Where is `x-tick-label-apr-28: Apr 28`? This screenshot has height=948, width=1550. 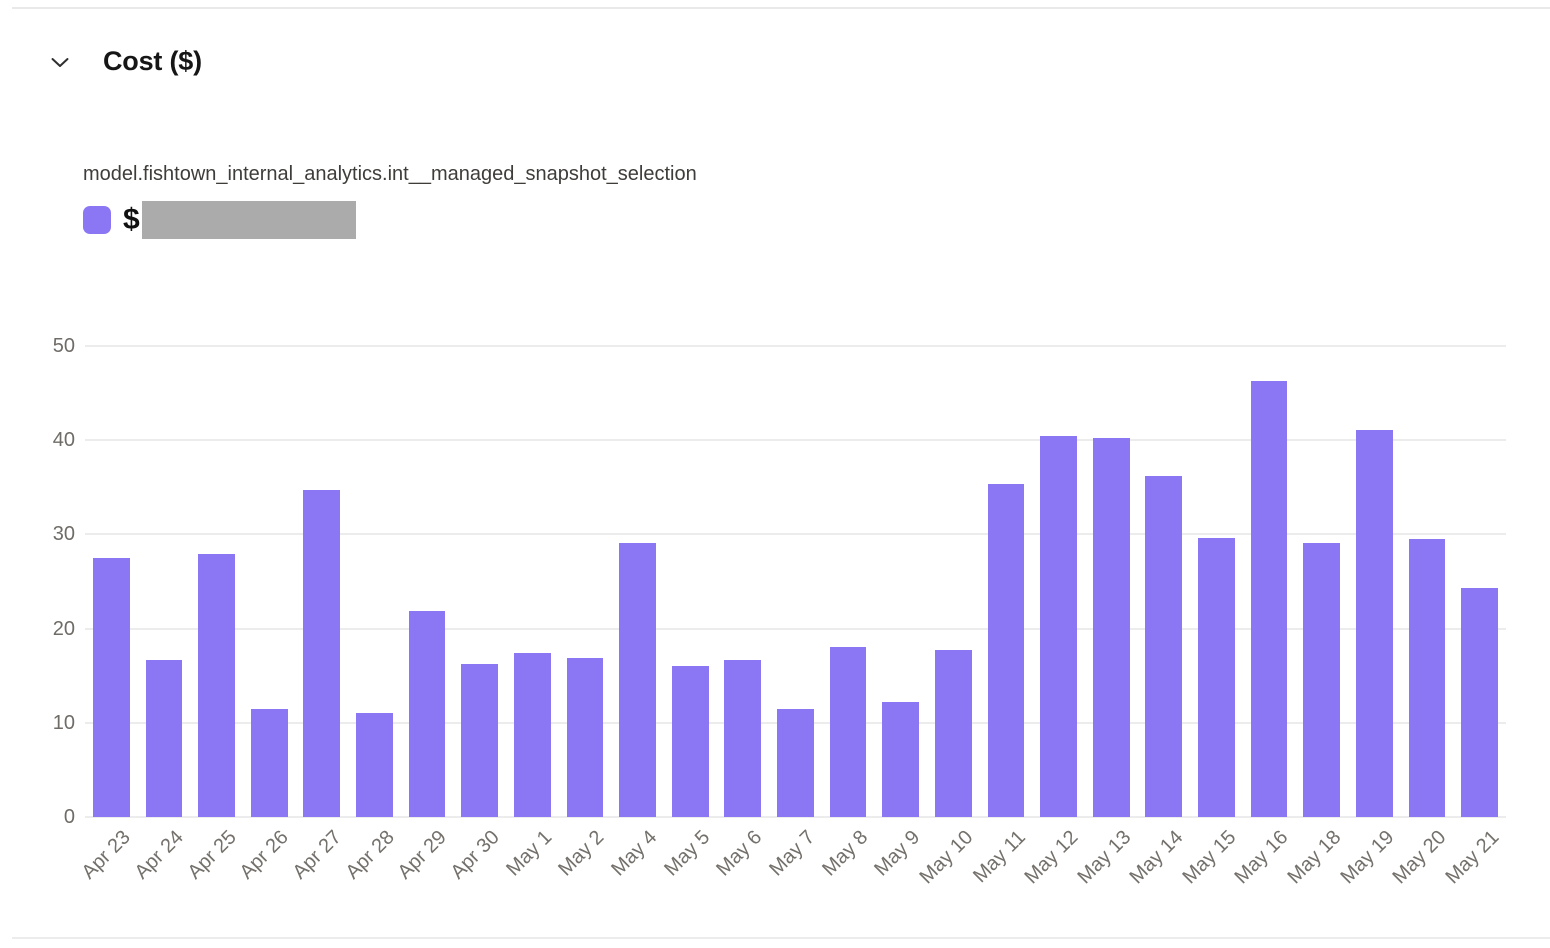
x-tick-label-apr-28: Apr 28 is located at coordinates (370, 855).